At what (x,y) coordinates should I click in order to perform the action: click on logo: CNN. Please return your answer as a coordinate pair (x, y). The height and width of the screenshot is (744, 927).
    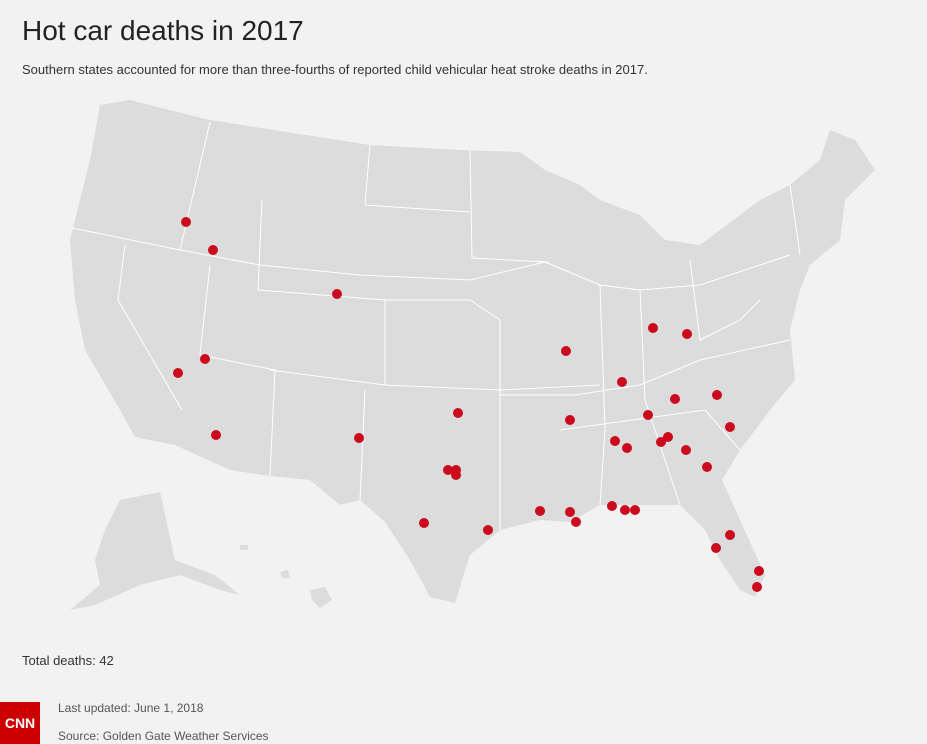
    Looking at the image, I should click on (20, 723).